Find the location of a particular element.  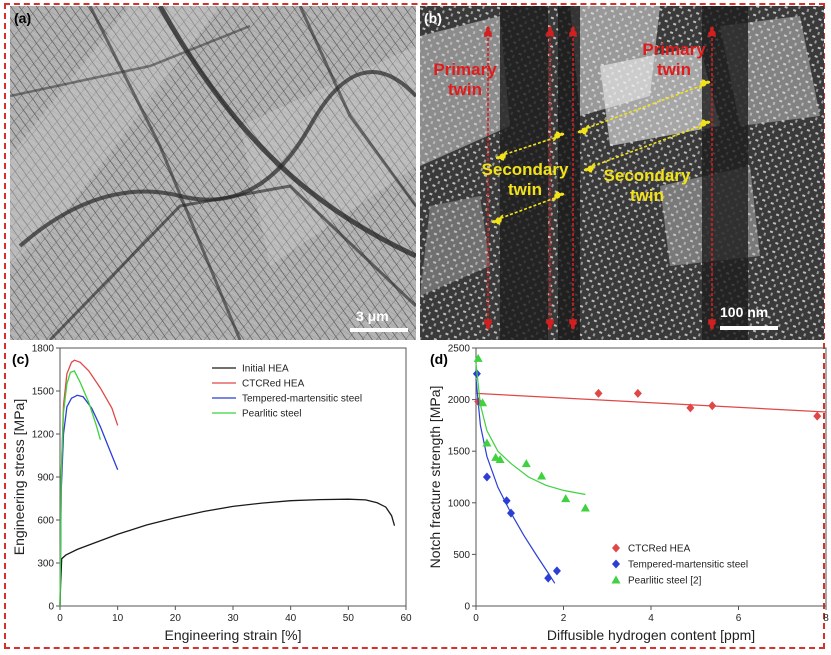

y-tick-label-c: 0 is located at coordinates (51, 607).